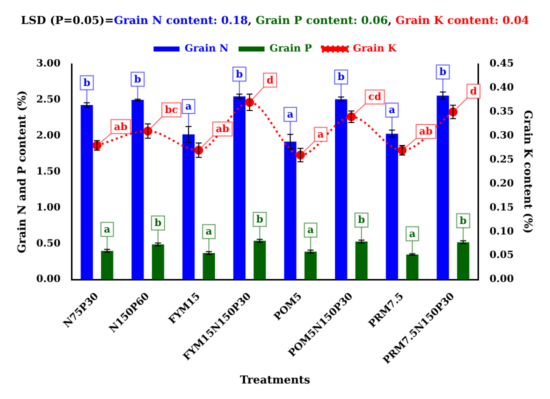 This screenshot has width=550, height=399. Describe the element at coordinates (48, 280) in the screenshot. I see `y-tick-label: 0.00` at that location.